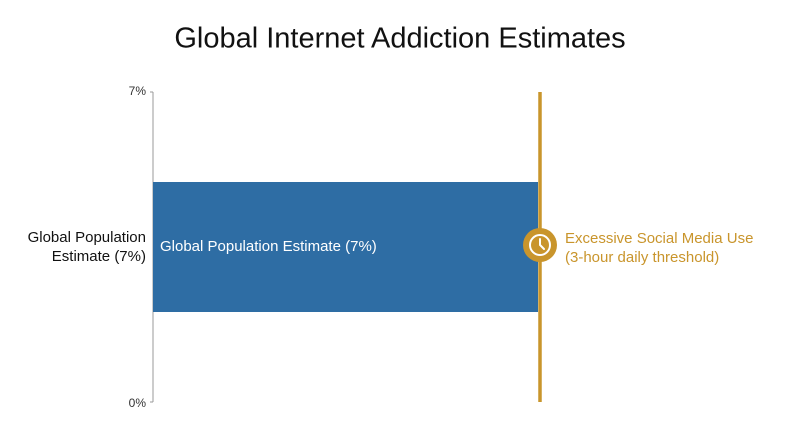 Image resolution: width=800 pixels, height=447 pixels. I want to click on chart-title: Global Internet Addiction Estimates, so click(399, 39).